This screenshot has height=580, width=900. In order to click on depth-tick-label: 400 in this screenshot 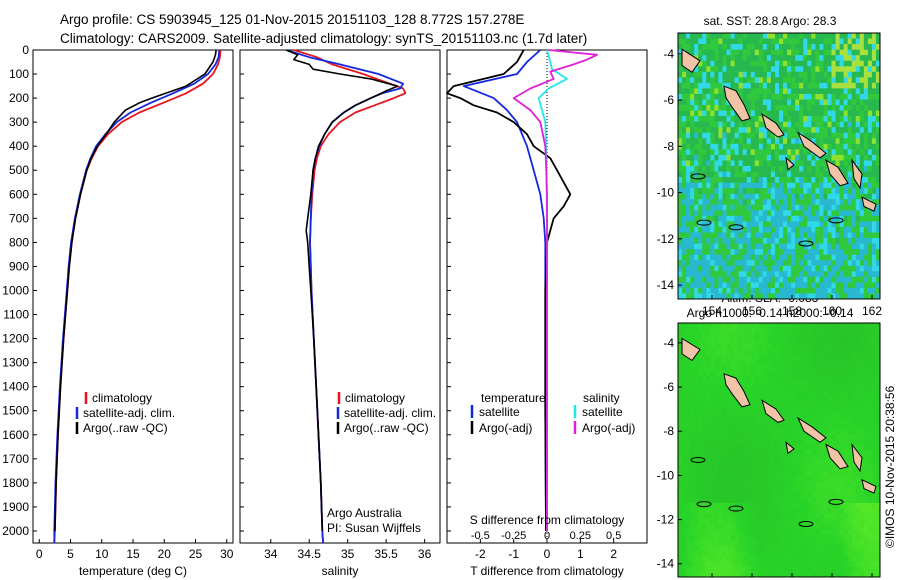, I will do `click(19, 146)`.